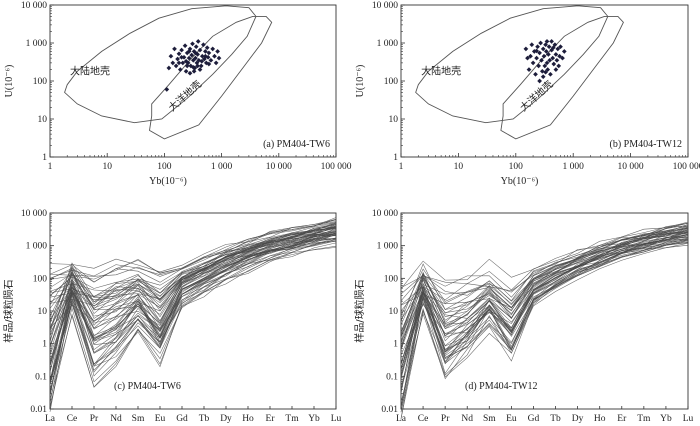 The height and width of the screenshot is (426, 700). What do you see at coordinates (467, 419) in the screenshot?
I see `x-tick-label: Nd` at bounding box center [467, 419].